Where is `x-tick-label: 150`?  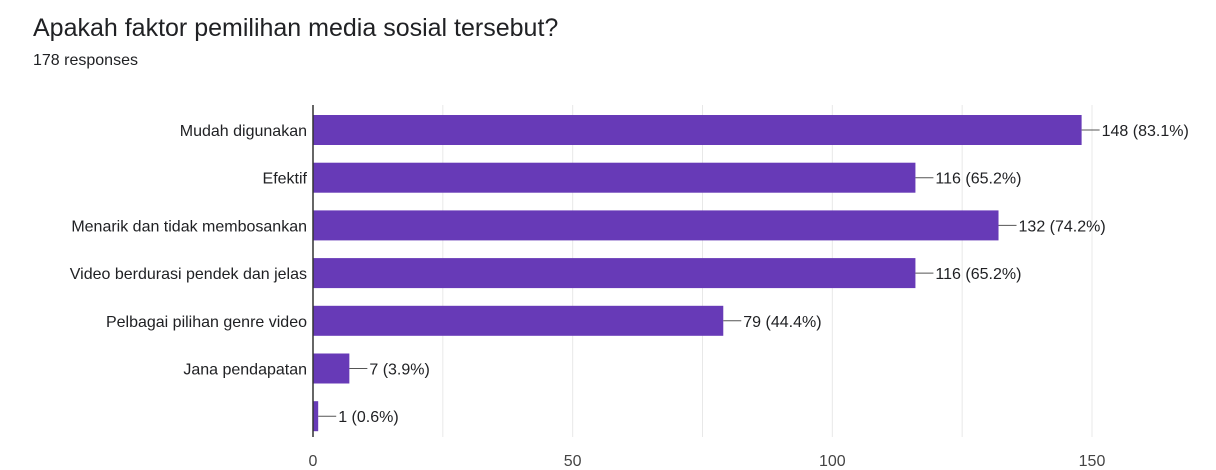
x-tick-label: 150 is located at coordinates (1092, 461).